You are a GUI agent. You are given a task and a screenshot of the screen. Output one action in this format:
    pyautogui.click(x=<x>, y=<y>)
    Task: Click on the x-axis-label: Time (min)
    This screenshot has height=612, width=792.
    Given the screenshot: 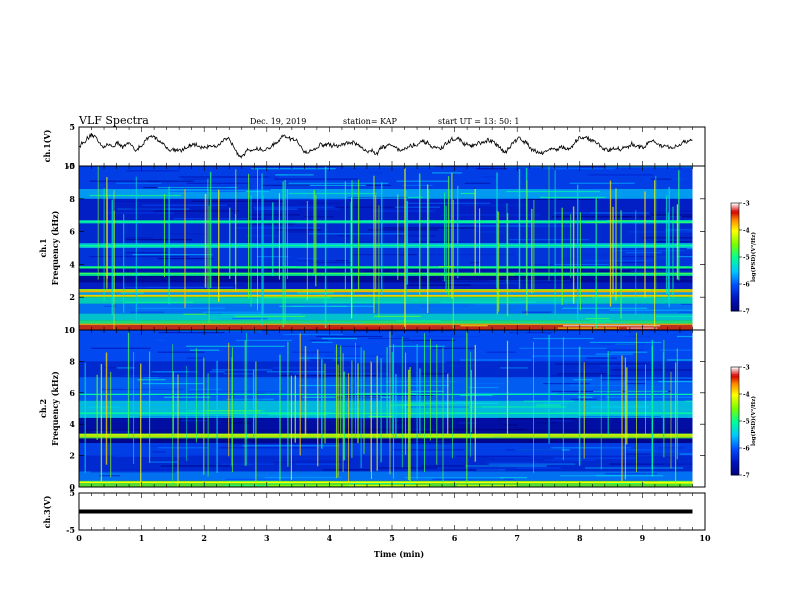 What is the action you would take?
    pyautogui.click(x=399, y=554)
    